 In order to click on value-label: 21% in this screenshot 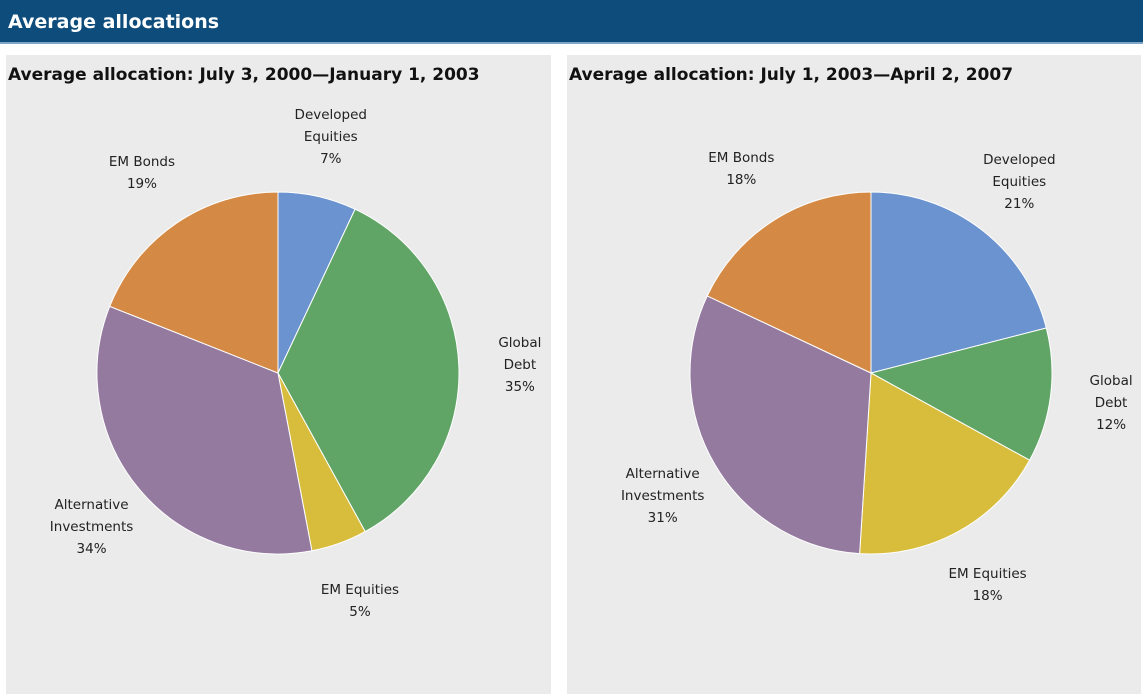, I will do `click(1019, 203)`.